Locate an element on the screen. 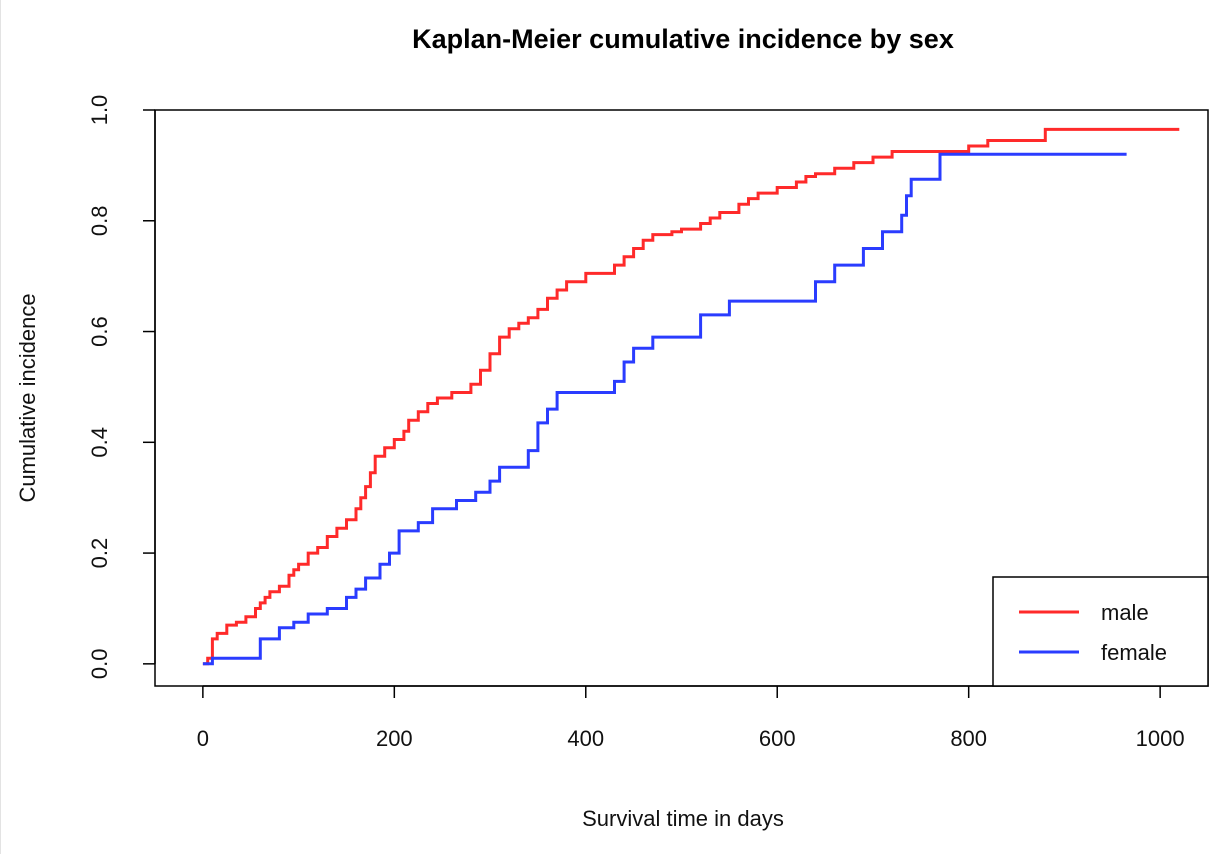  legend: male female is located at coordinates (1100, 631).